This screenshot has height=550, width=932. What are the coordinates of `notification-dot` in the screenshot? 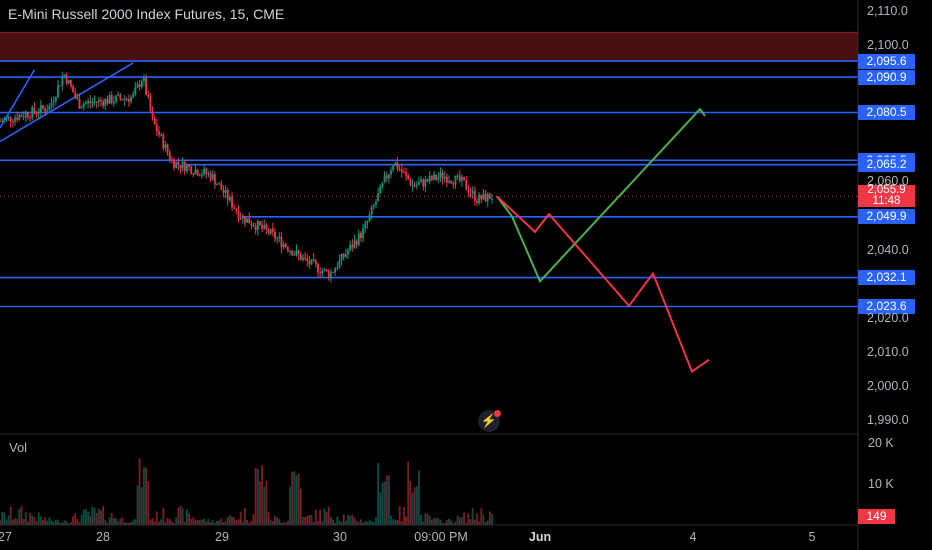 It's located at (497, 413).